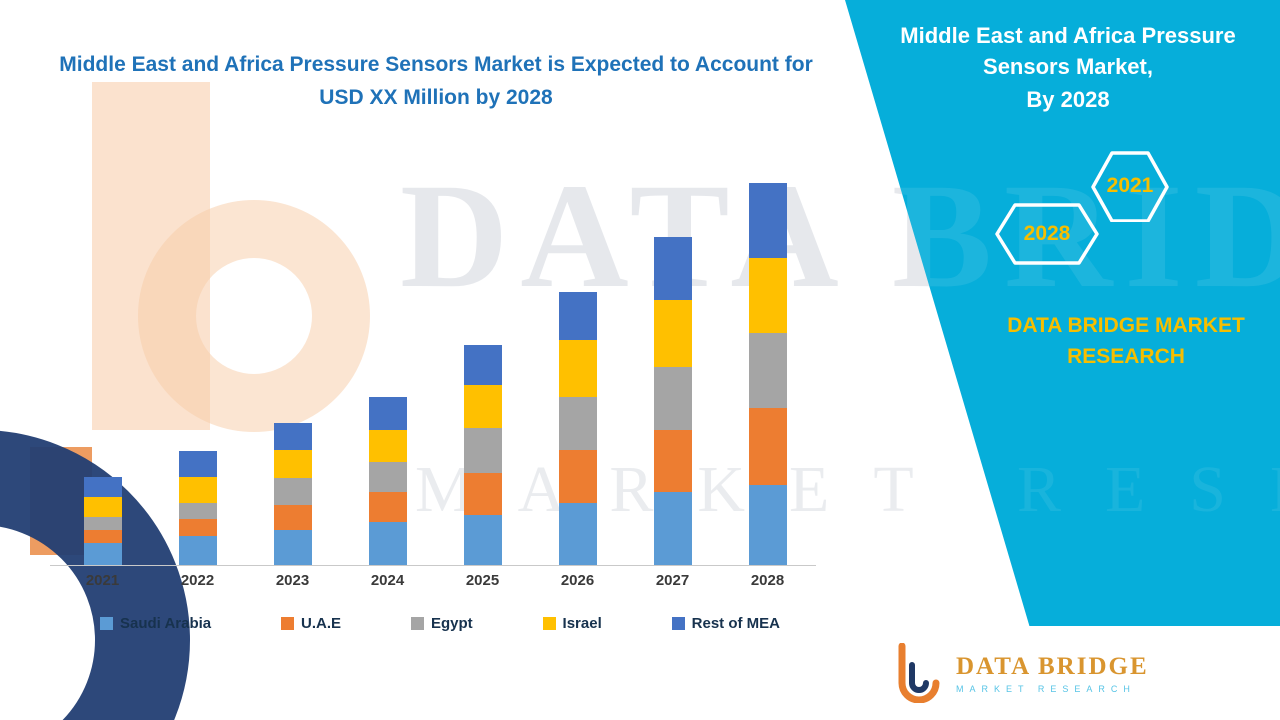  I want to click on x-axis-labels: 2021 2022 2023 2024 2025 2026 2027 2028, so click(435, 580).